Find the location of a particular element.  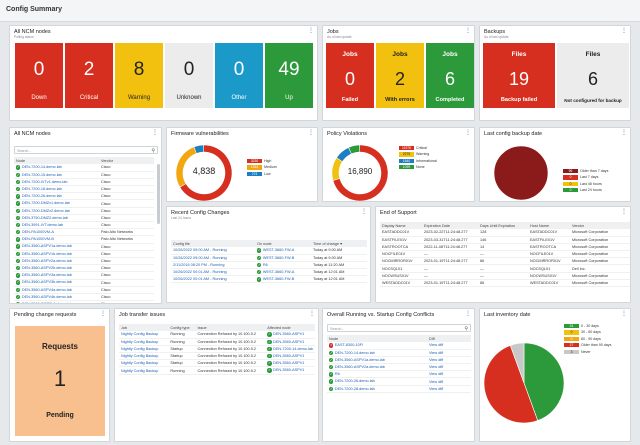

config-file-link: 10/26/2022 00:01 AM - Running is located at coordinates (213, 279).